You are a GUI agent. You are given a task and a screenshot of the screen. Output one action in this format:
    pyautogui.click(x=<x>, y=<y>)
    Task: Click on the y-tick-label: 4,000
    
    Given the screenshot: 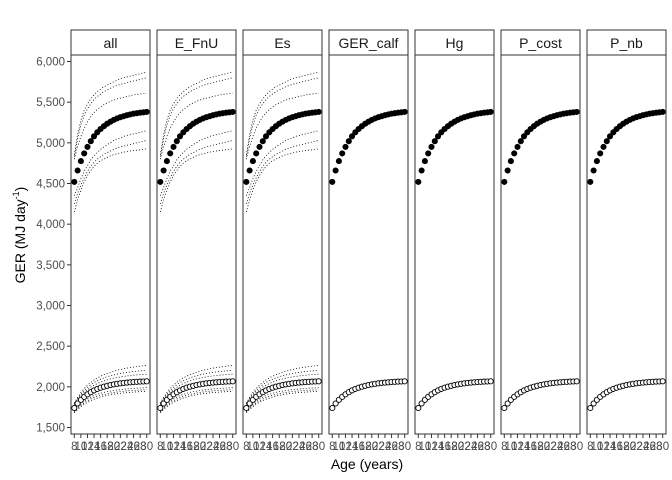 What is the action you would take?
    pyautogui.click(x=50, y=225)
    